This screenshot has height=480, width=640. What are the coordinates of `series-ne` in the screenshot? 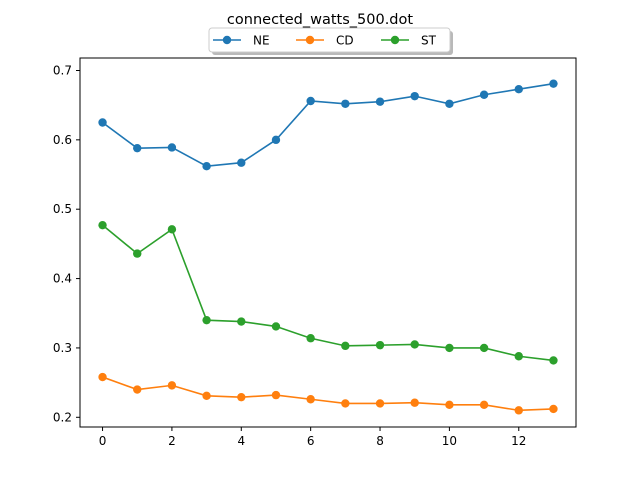 It's located at (328, 125).